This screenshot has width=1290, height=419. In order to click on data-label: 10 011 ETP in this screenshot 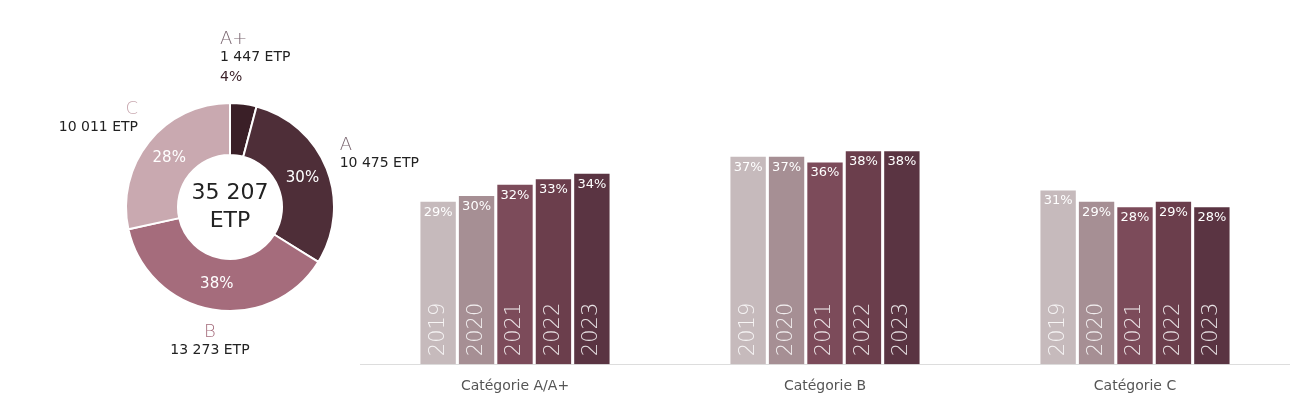, I will do `click(98, 126)`.